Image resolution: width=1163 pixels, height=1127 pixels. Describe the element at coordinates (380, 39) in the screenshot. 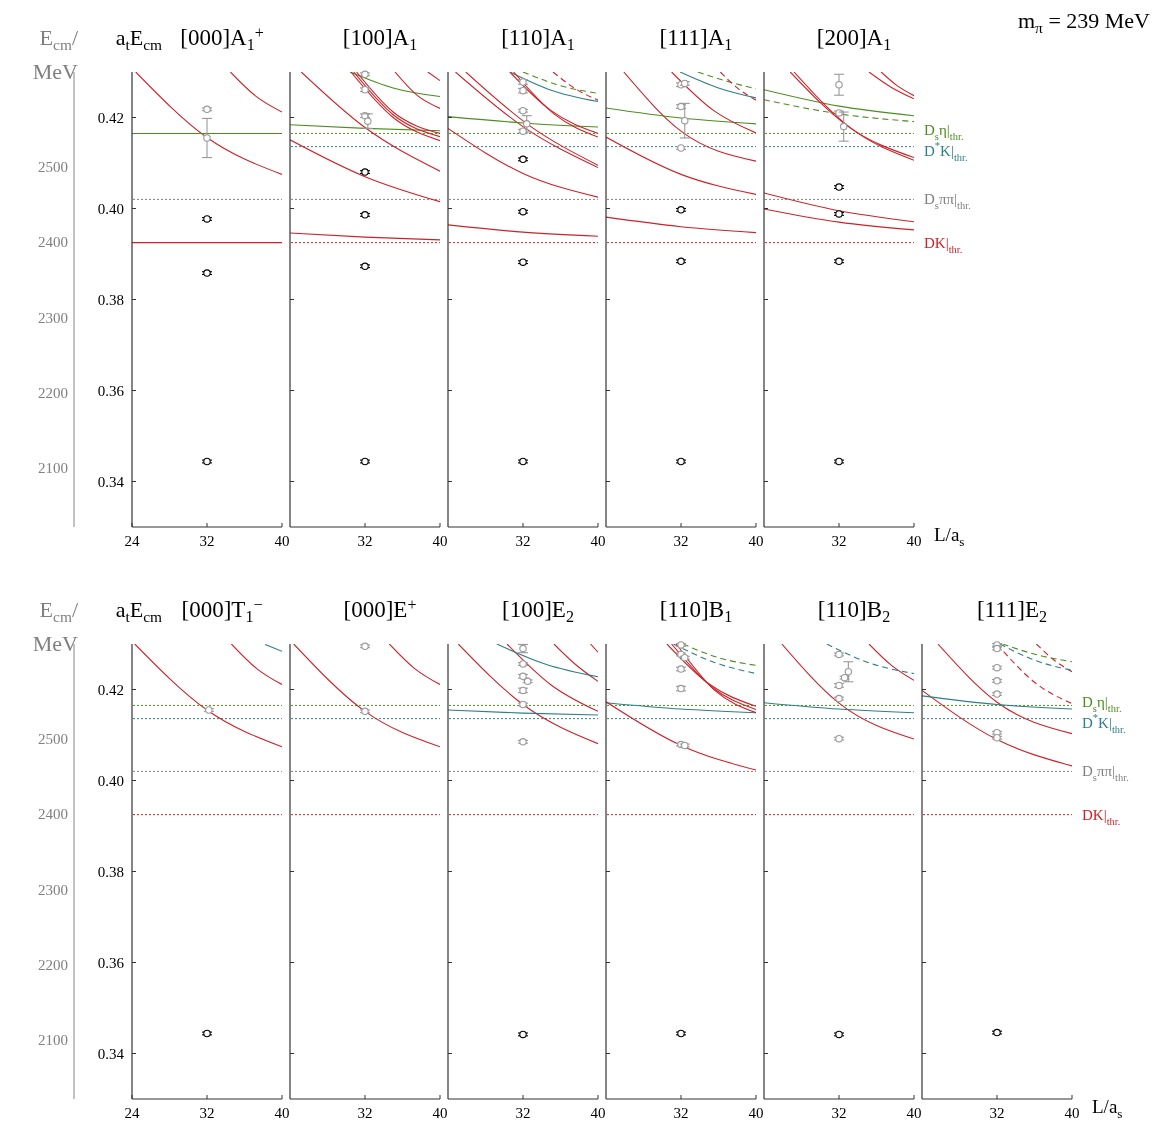

I see `chart-title: [100]A$_{1}$` at that location.